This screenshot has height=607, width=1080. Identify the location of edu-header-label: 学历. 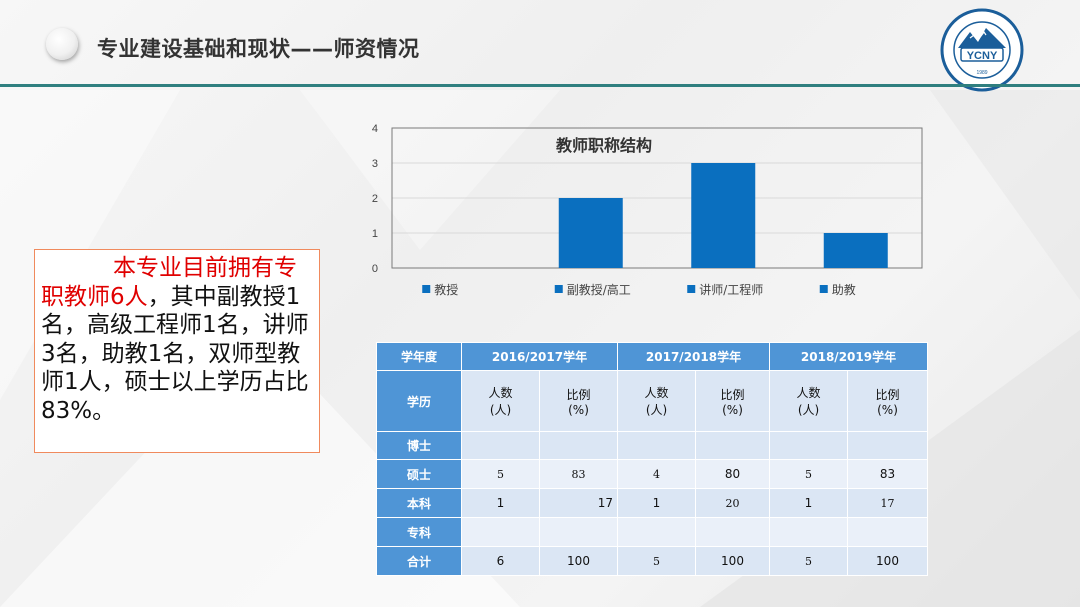
(419, 401).